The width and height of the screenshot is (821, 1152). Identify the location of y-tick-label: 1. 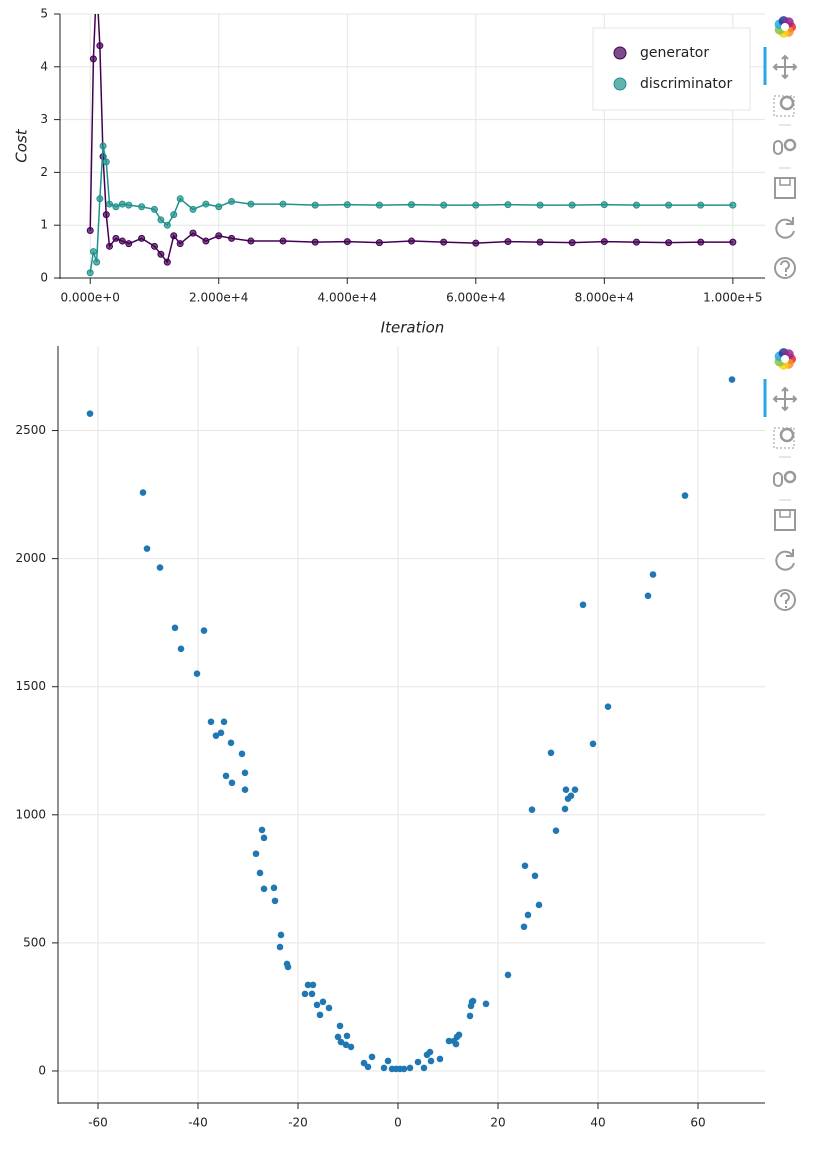
(44, 225).